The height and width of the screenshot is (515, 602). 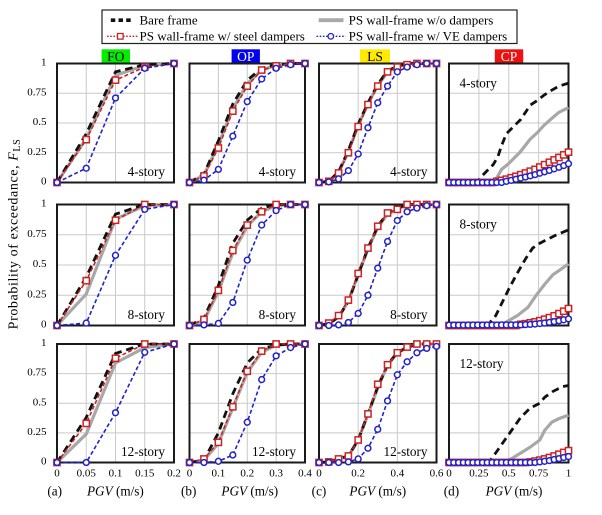 I want to click on svg-text: (d), so click(x=451, y=491).